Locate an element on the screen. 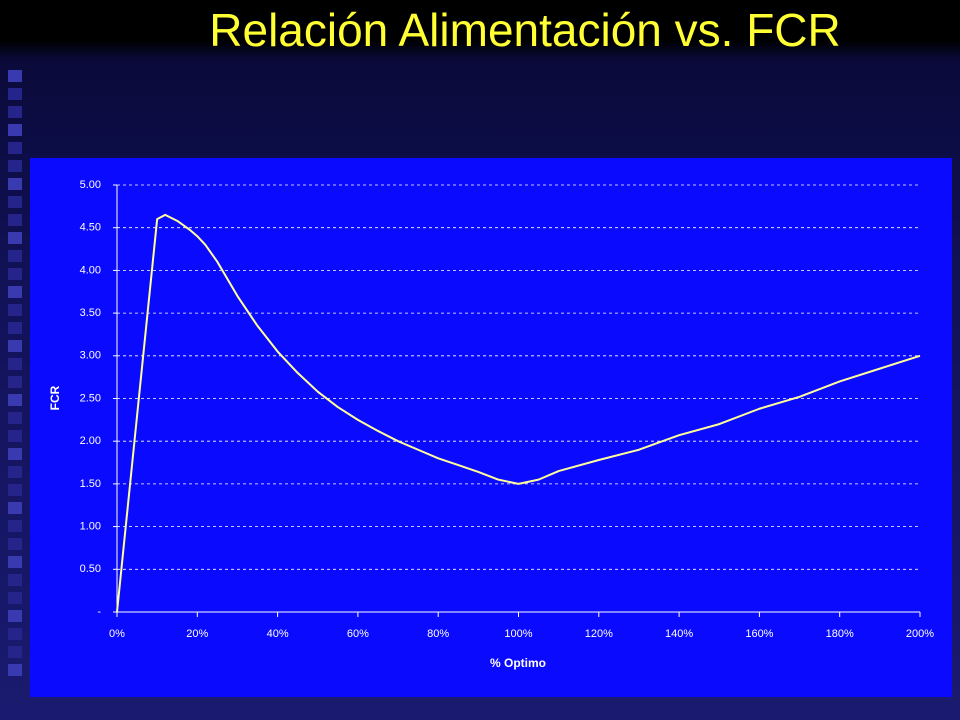 This screenshot has width=960, height=720. decoration is located at coordinates (15, 373).